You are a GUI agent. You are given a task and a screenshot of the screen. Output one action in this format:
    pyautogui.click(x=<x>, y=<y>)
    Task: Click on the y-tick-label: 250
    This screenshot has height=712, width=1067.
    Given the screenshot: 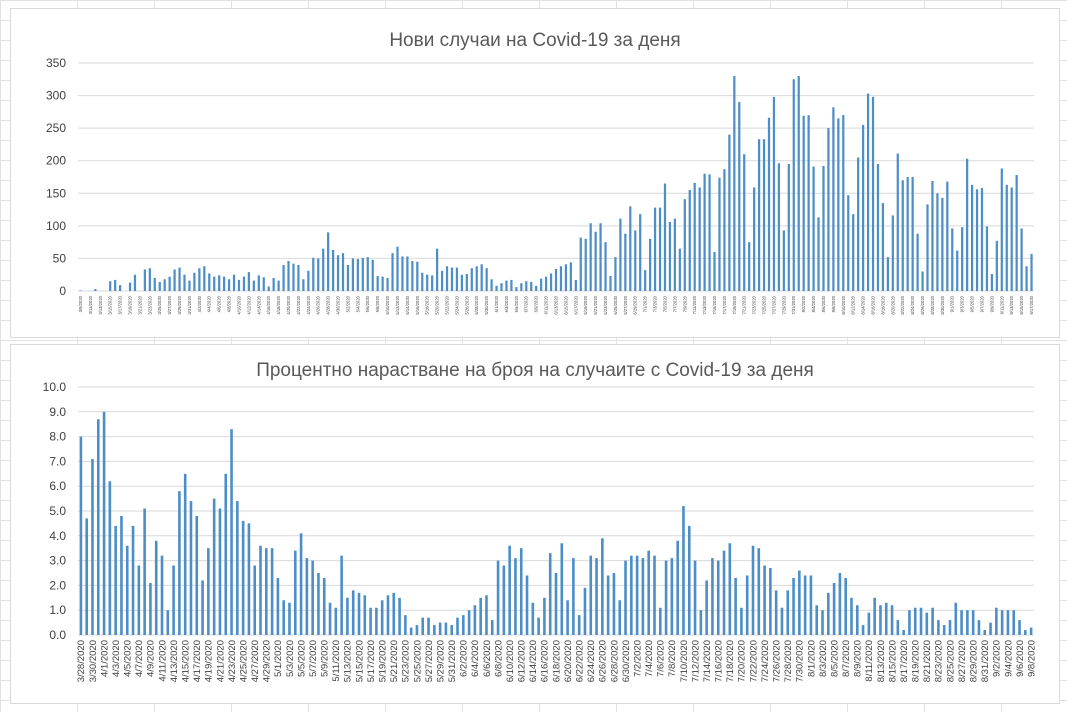 What is the action you would take?
    pyautogui.click(x=56, y=128)
    